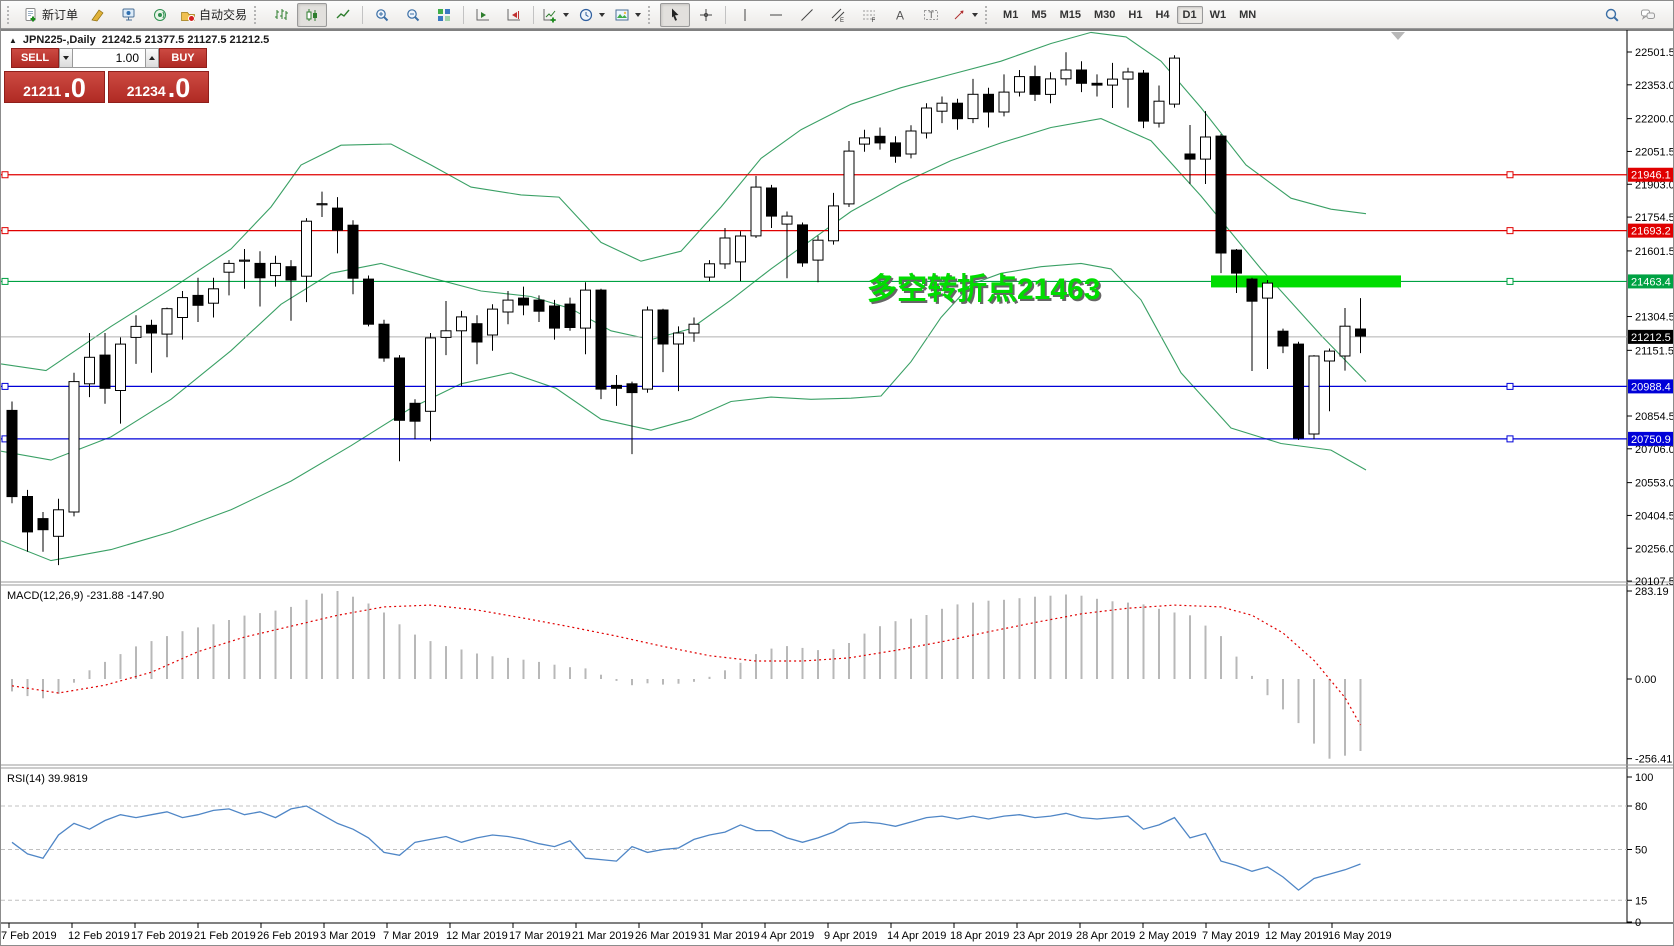 The height and width of the screenshot is (946, 1674). Describe the element at coordinates (1651, 440) in the screenshot. I see `svg-text: 20750.9` at that location.